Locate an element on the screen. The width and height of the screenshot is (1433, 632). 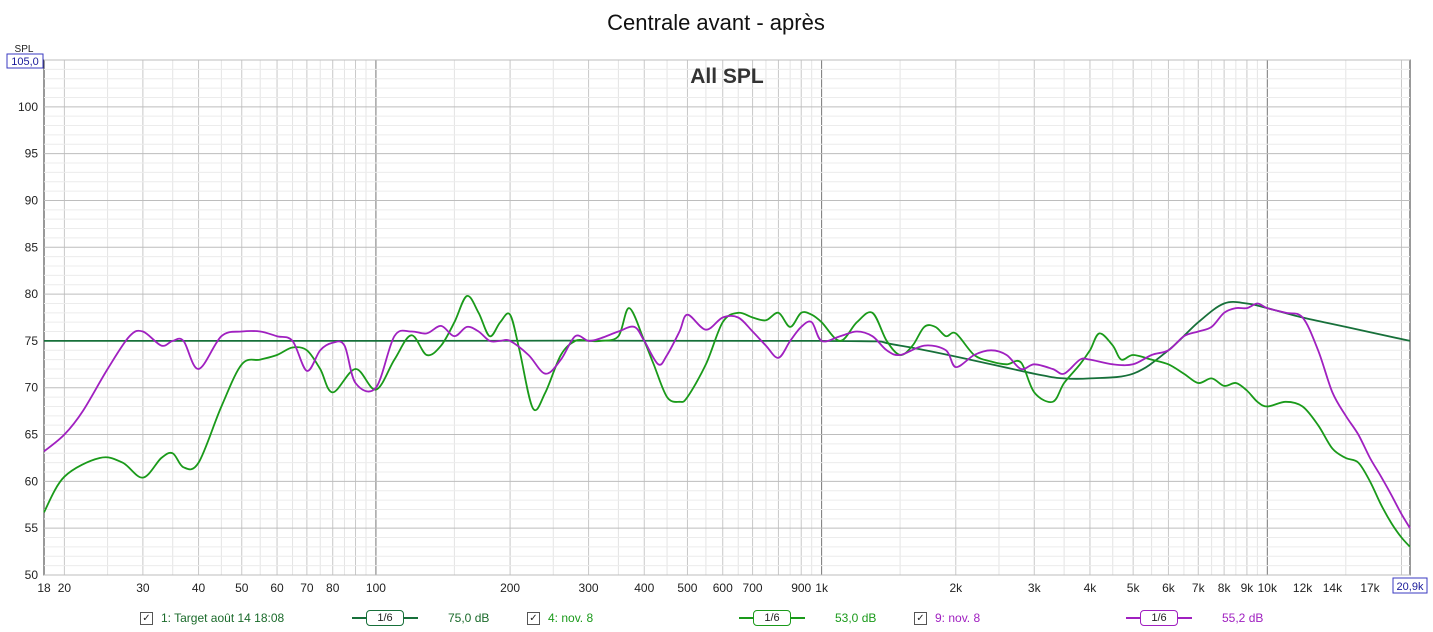
x-tick-label: 10k is located at coordinates (1268, 588).